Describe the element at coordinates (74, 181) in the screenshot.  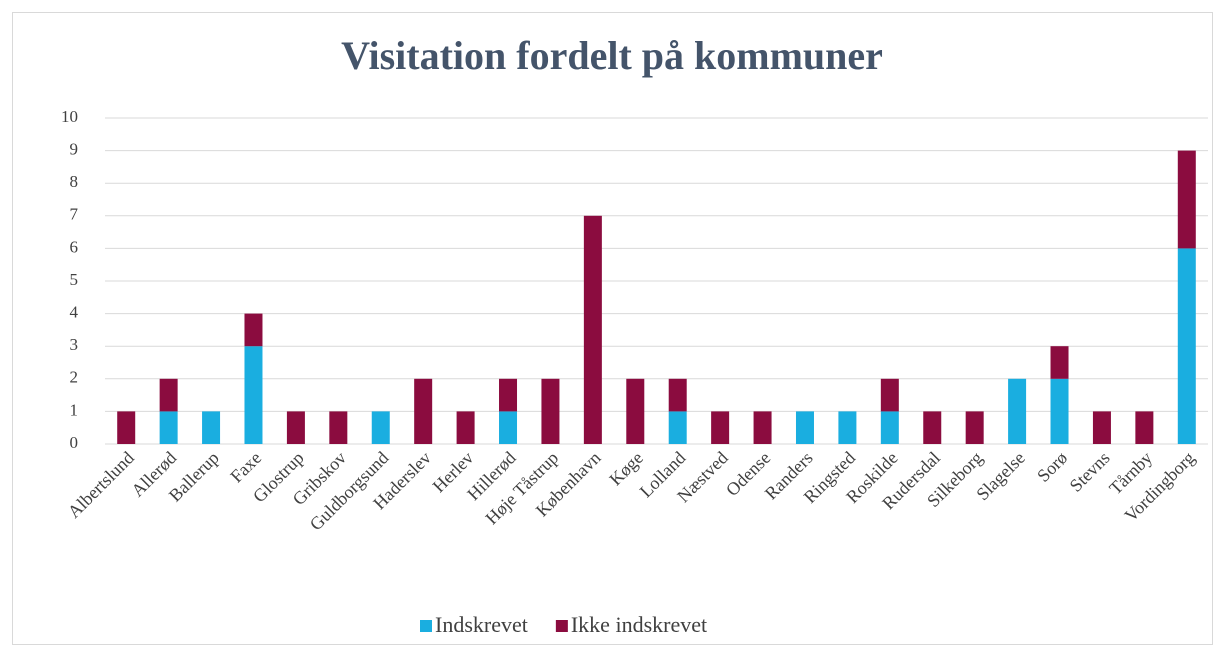
I see `y-tick-label: 8` at that location.